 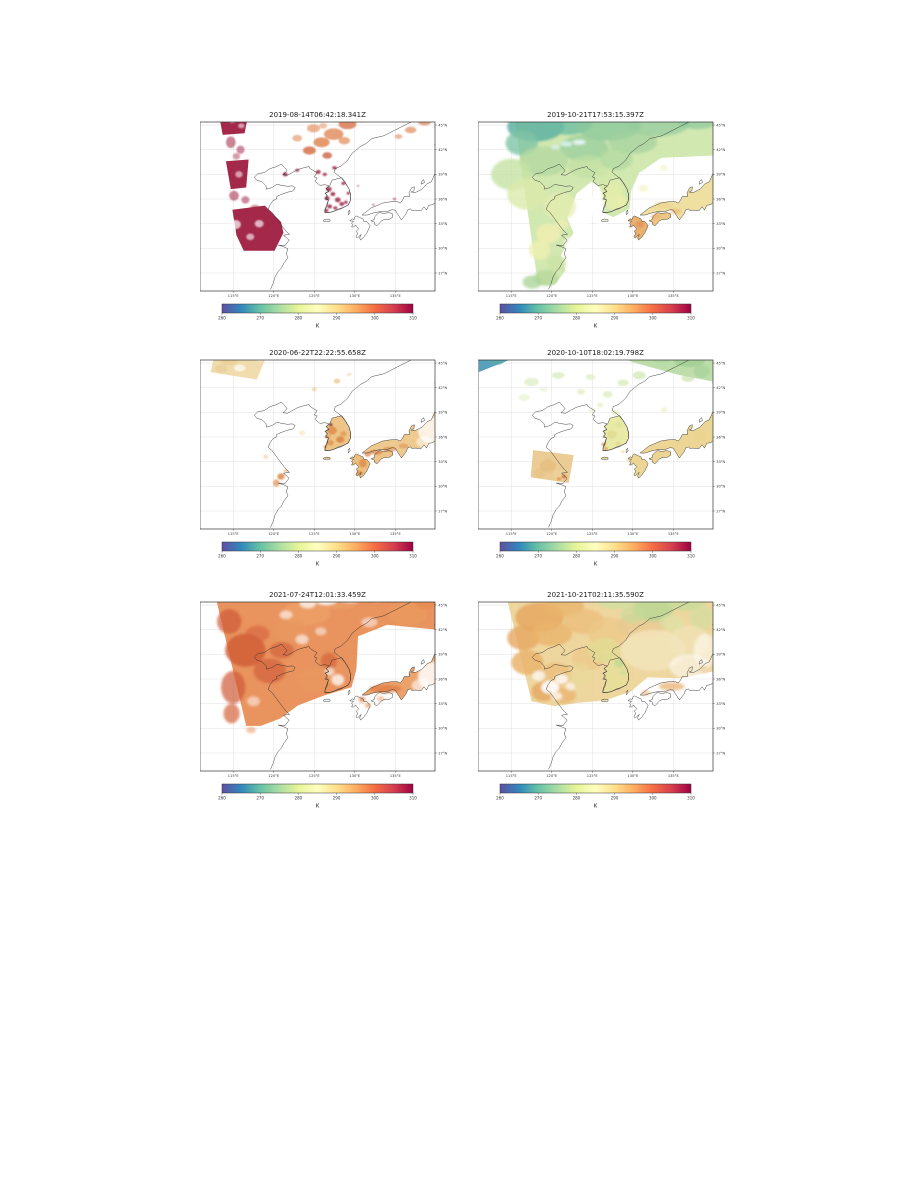 What do you see at coordinates (720, 363) in the screenshot?
I see `y-axis-tick-label: 45°N` at bounding box center [720, 363].